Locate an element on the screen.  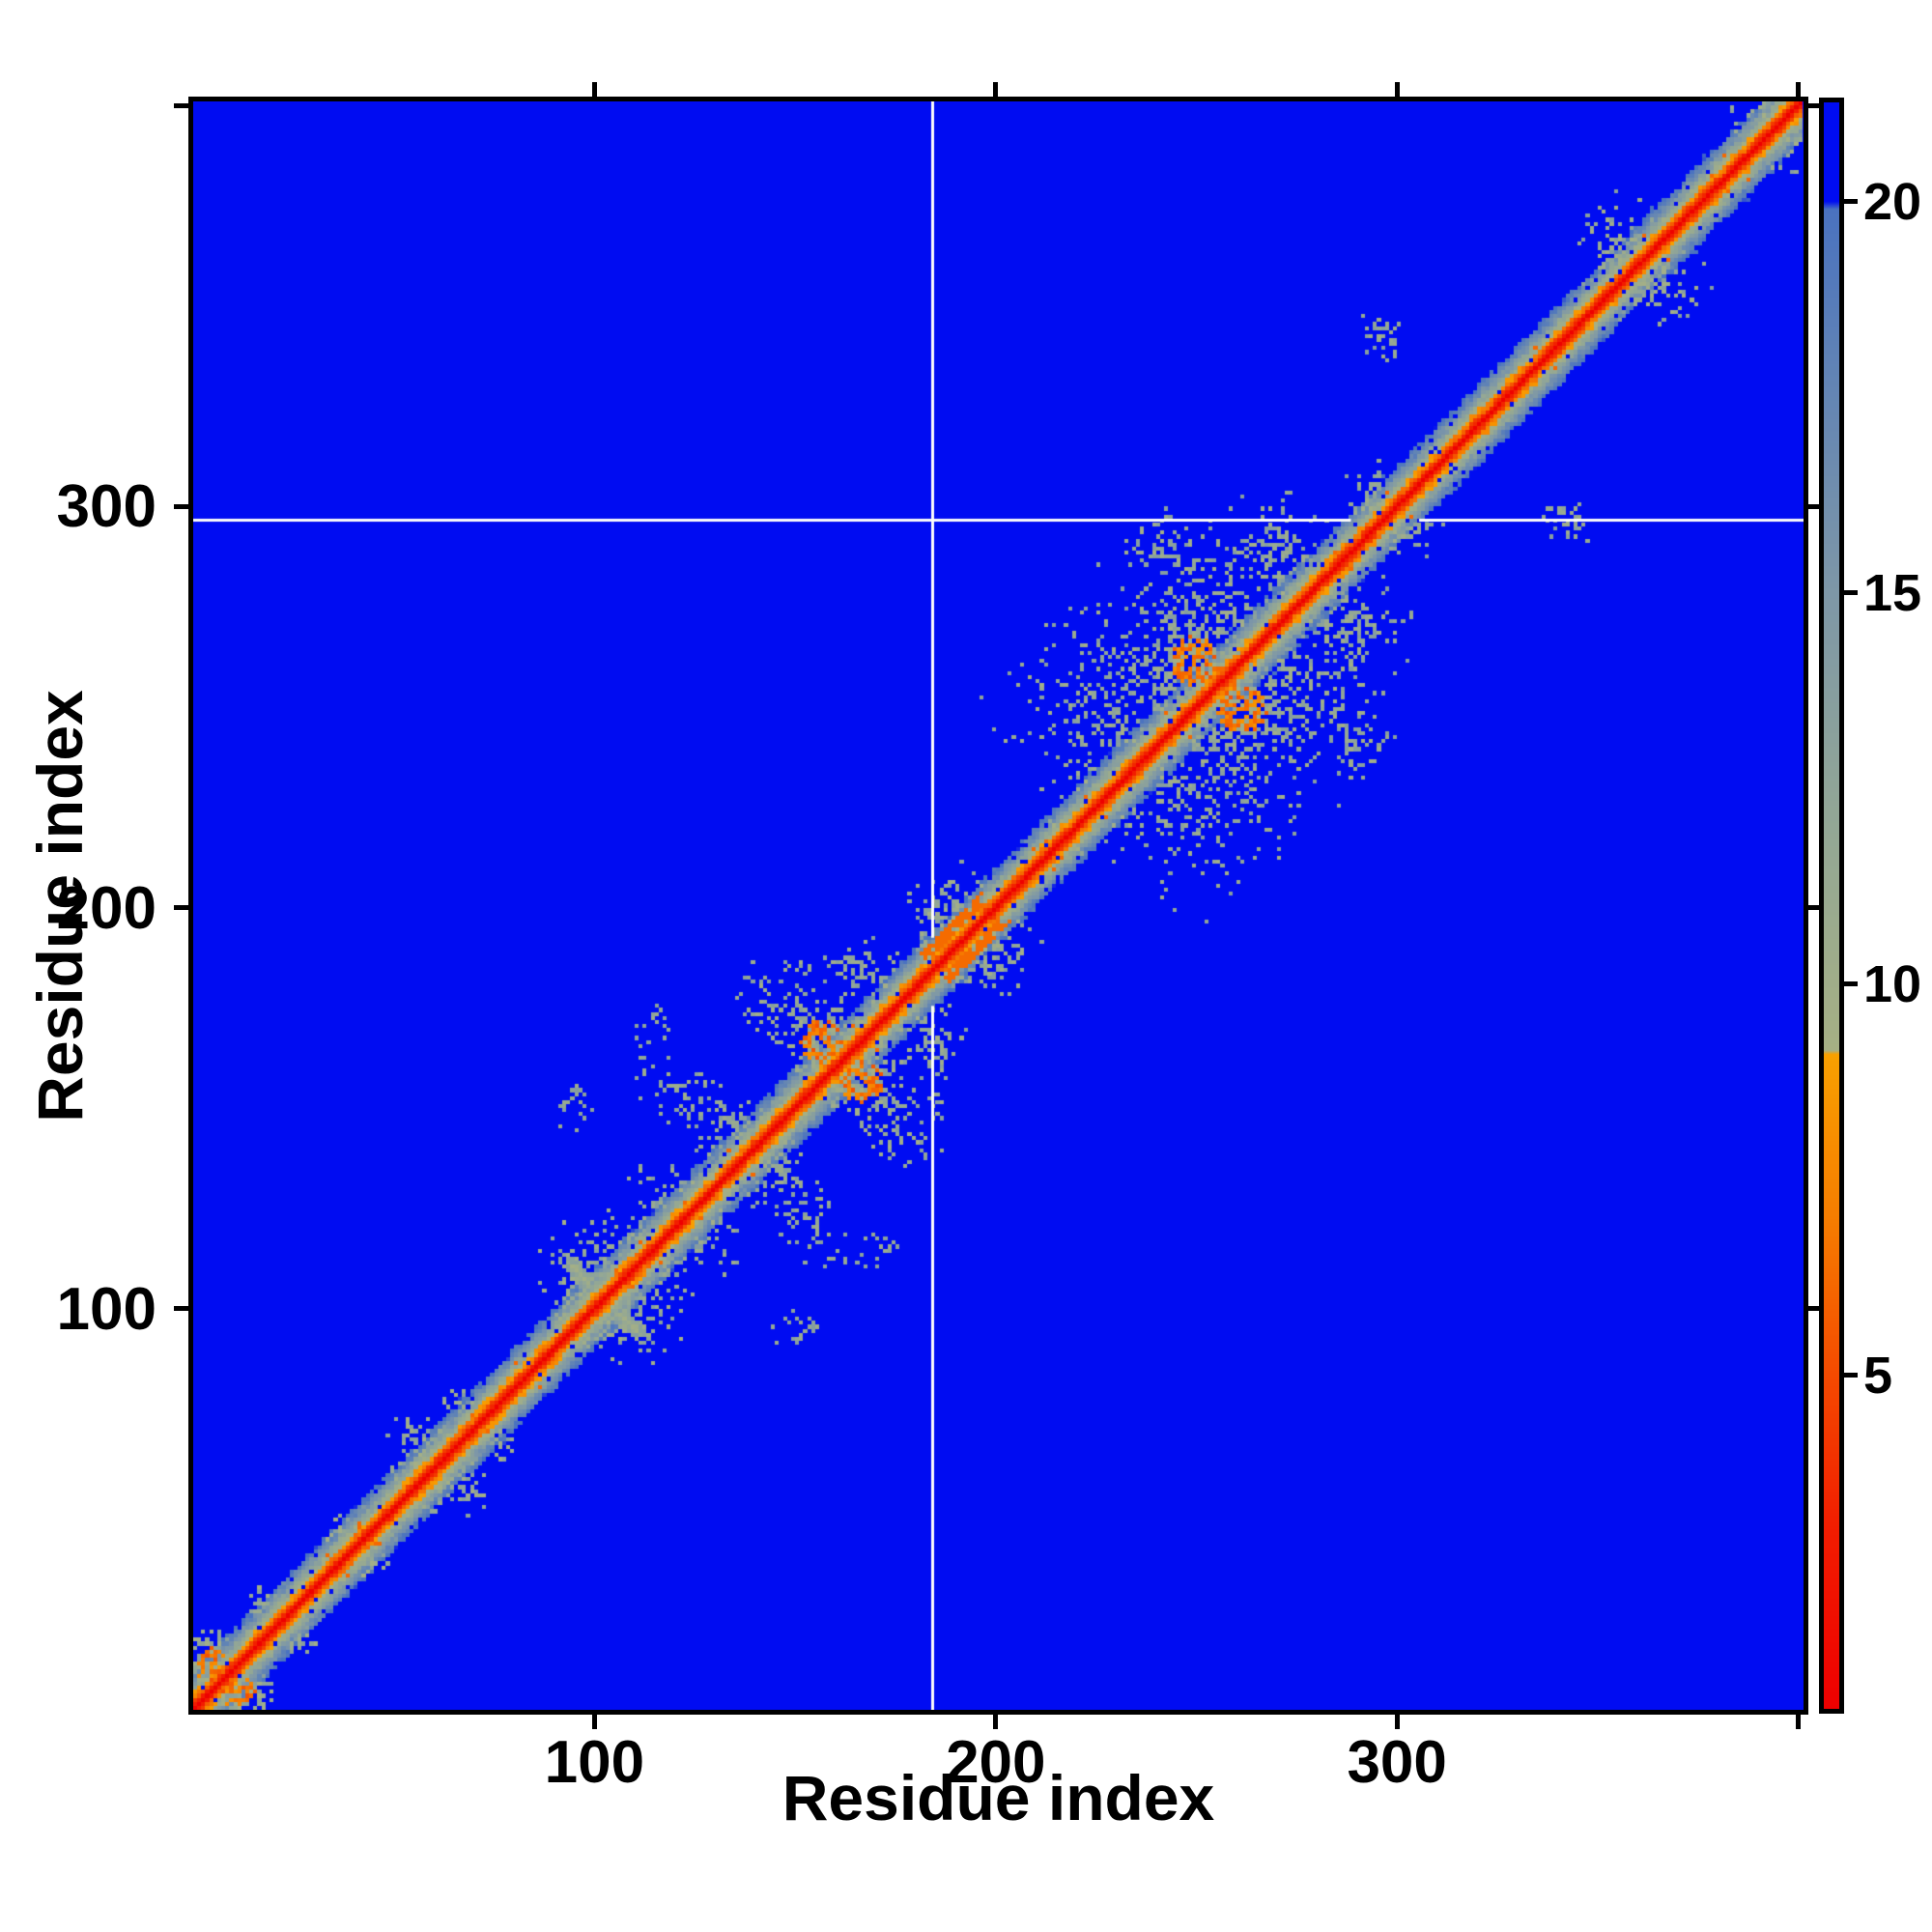
colorbar-tick-label: 5 is located at coordinates (1878, 1376).